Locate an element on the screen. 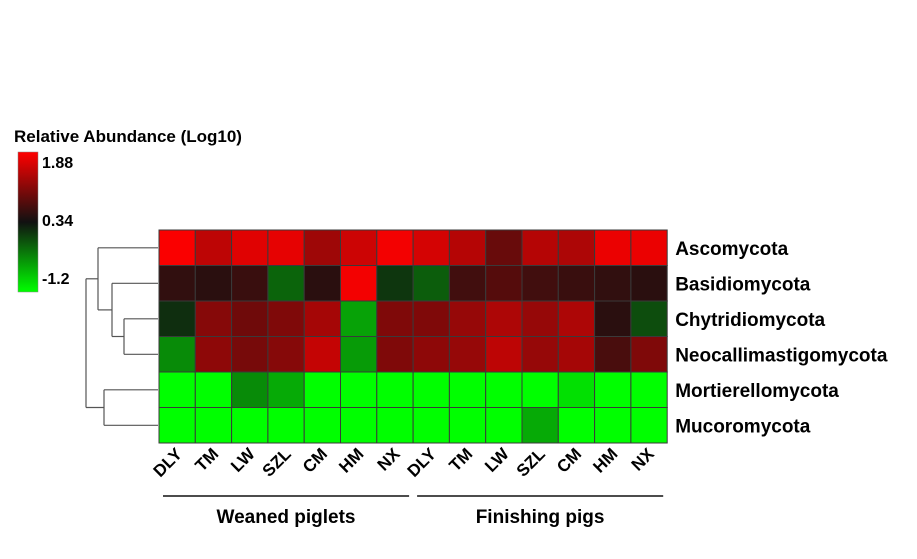 The width and height of the screenshot is (917, 559). colorbar-title: Relative Abundance (Log10) is located at coordinates (128, 136).